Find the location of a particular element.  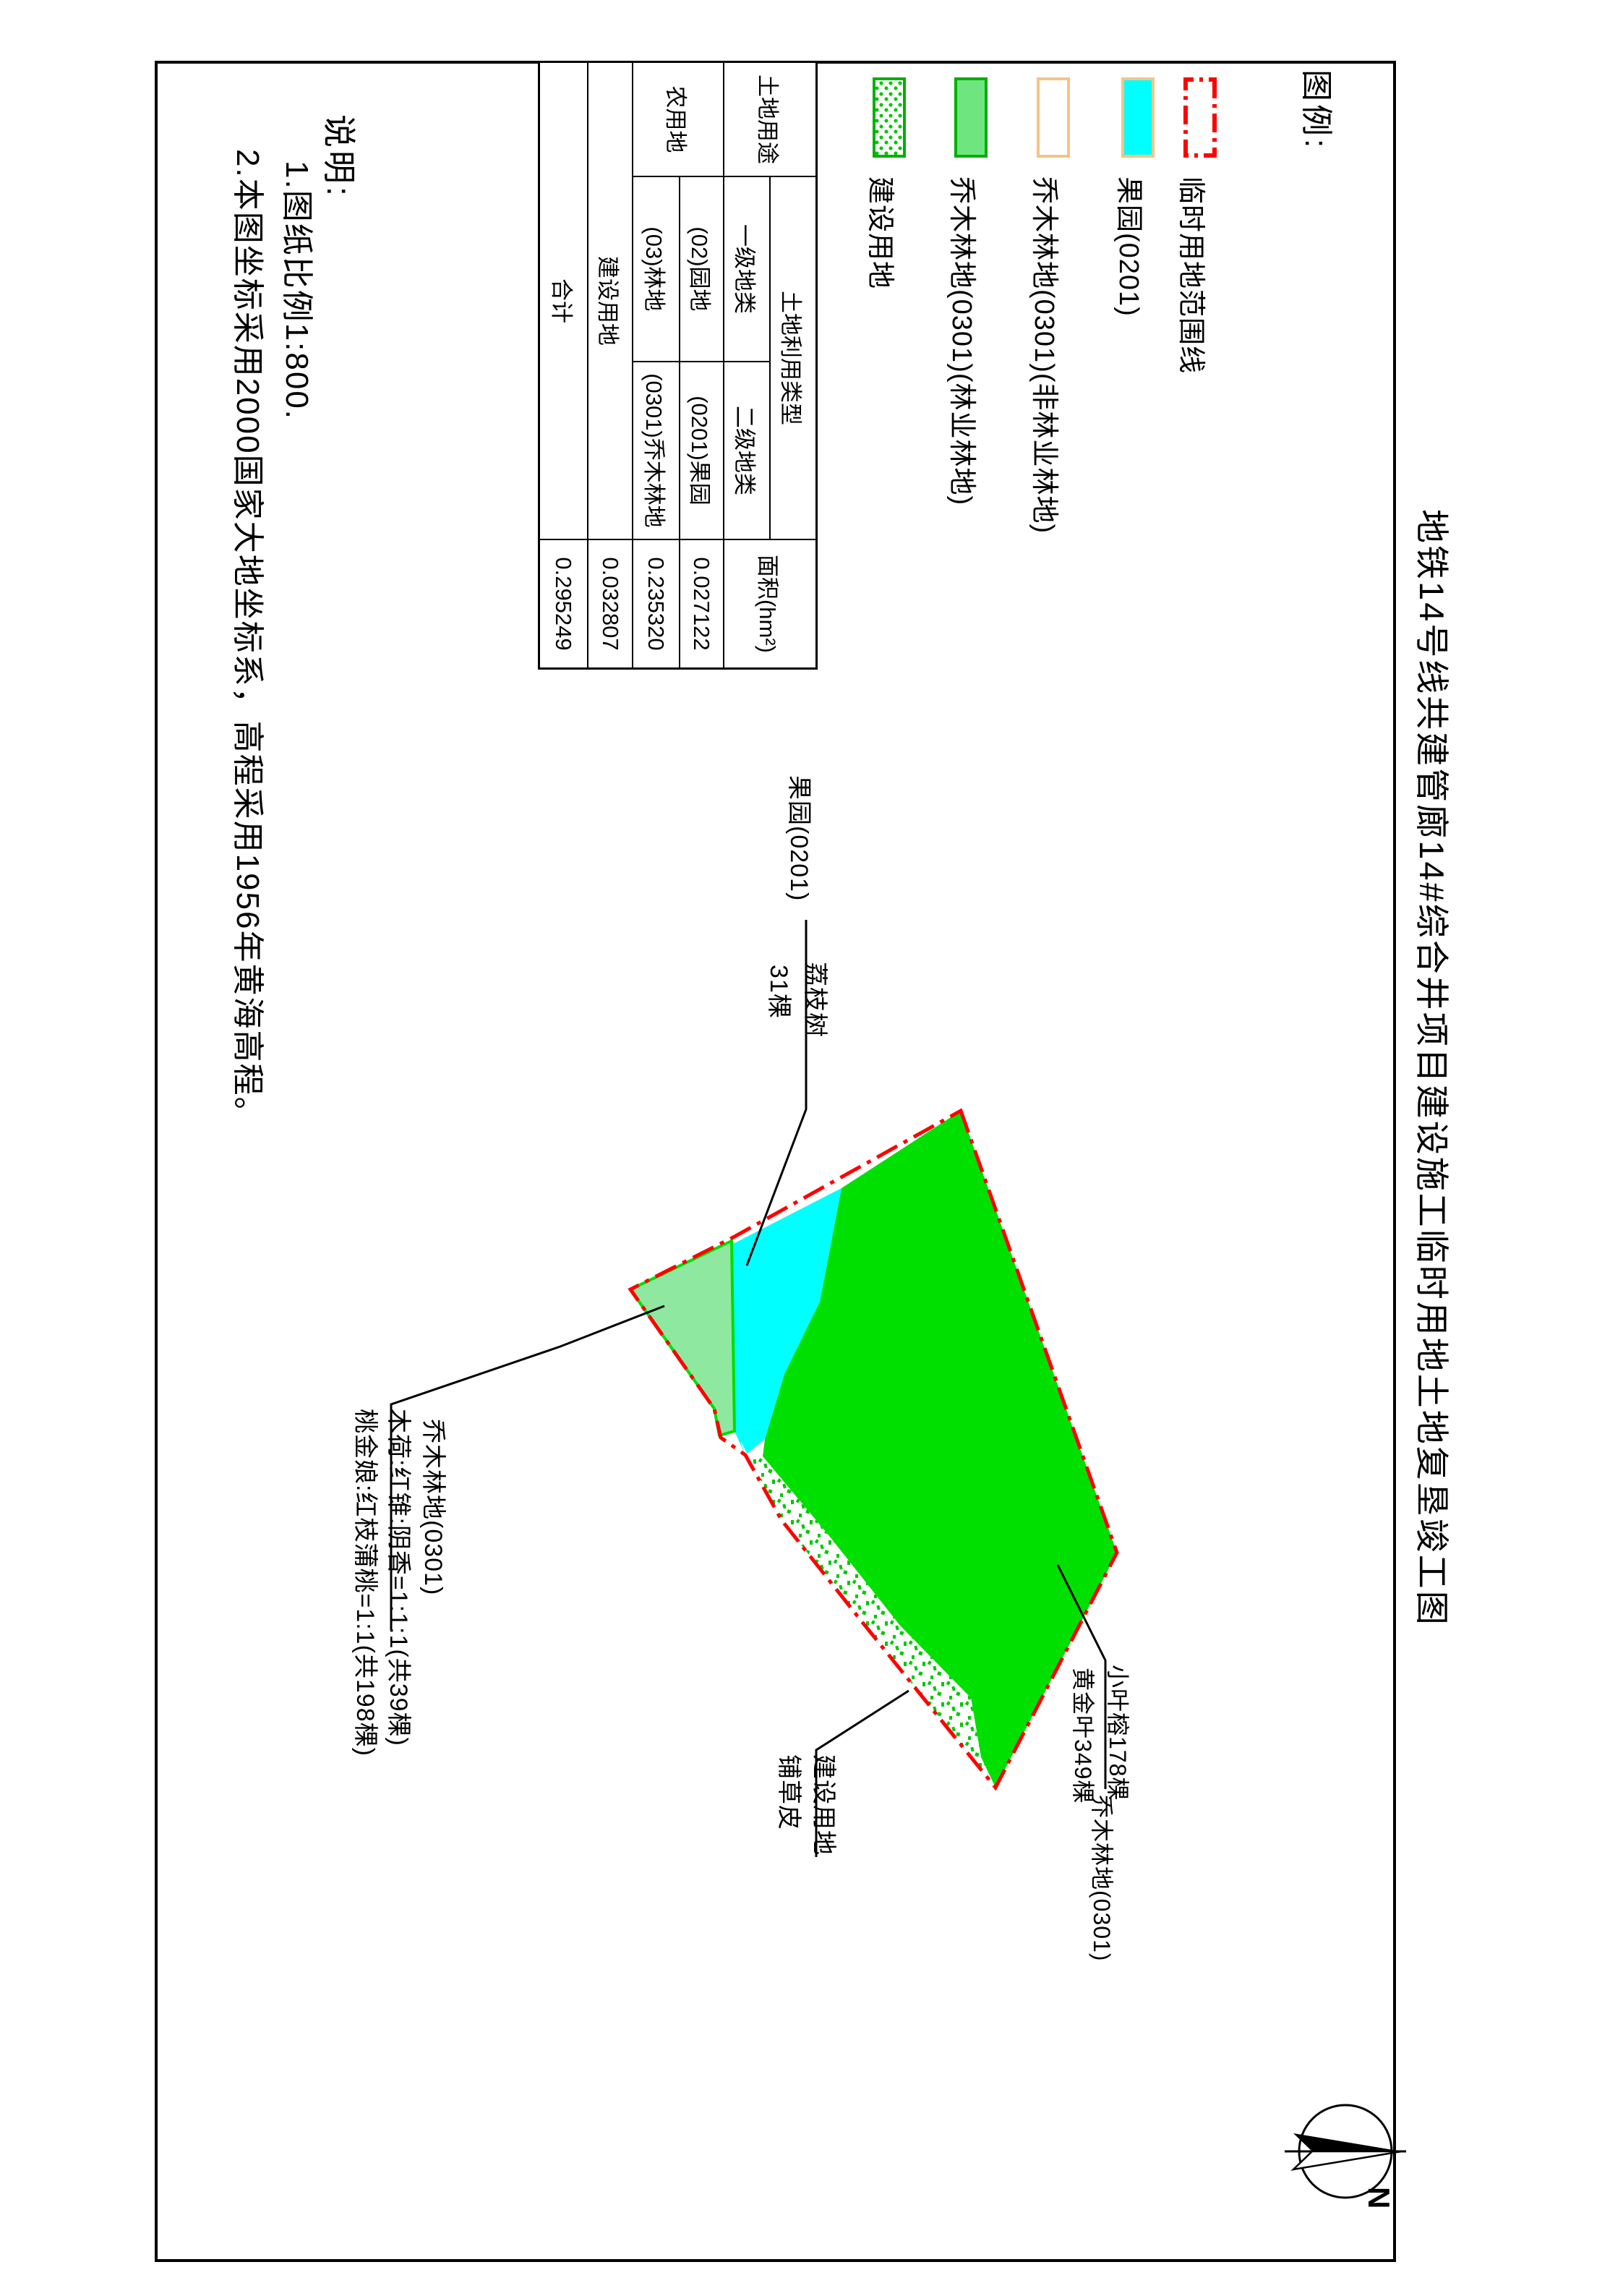

leader-construction is located at coordinates (862, 1773).